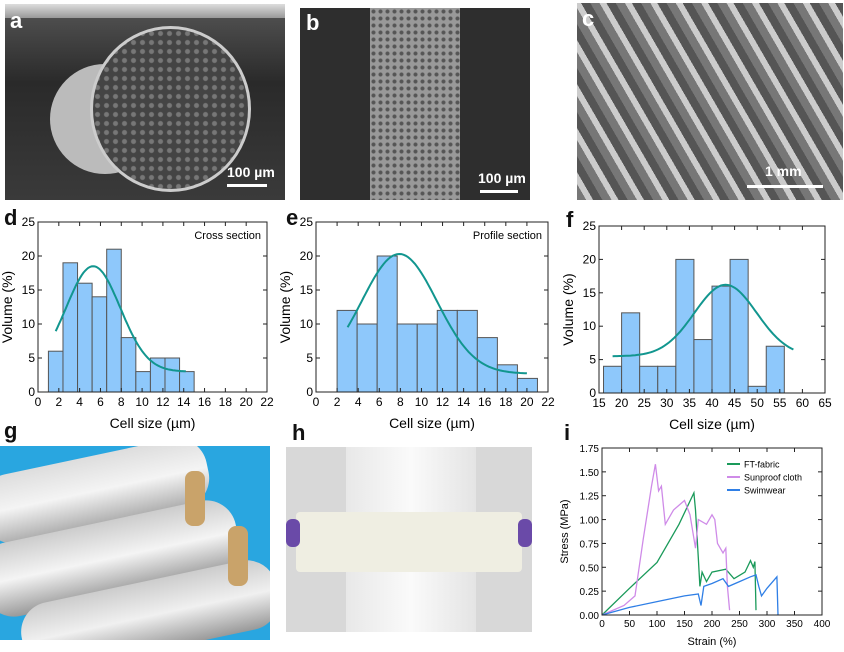 This screenshot has height=652, width=844. I want to click on x-tick-label: 30, so click(667, 403).